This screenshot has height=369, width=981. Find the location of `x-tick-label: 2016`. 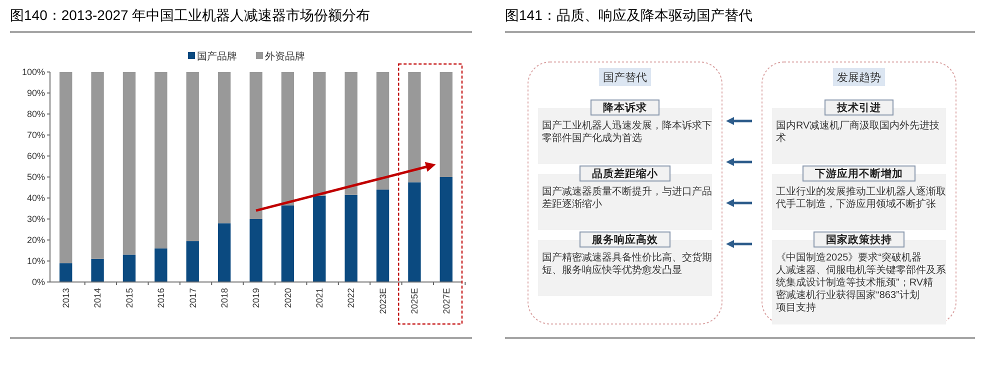

x-tick-label: 2016 is located at coordinates (161, 298).